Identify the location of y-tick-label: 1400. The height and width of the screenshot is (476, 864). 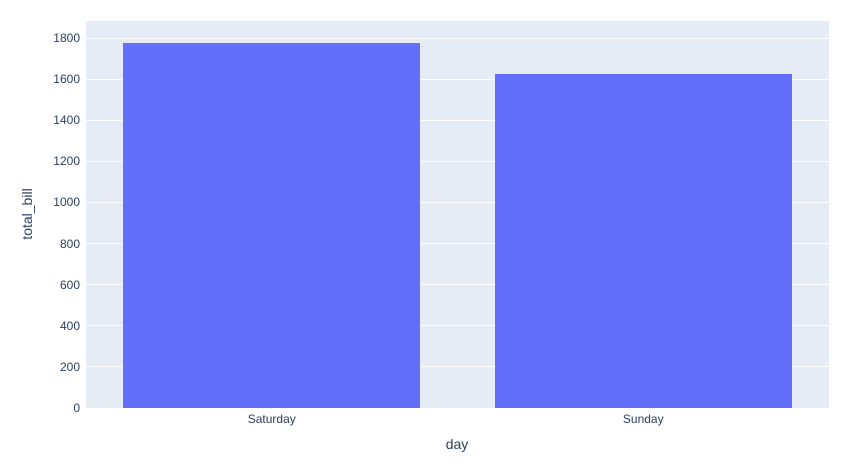
(66, 120).